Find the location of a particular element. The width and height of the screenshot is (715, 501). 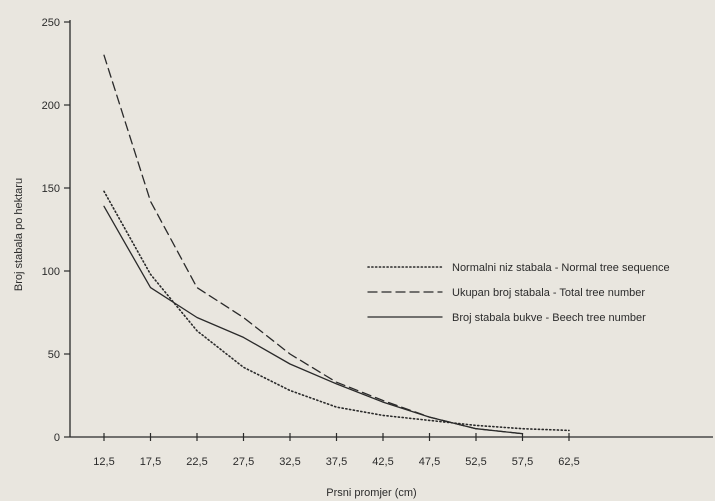

x-tick-label: 62,5 is located at coordinates (568, 462).